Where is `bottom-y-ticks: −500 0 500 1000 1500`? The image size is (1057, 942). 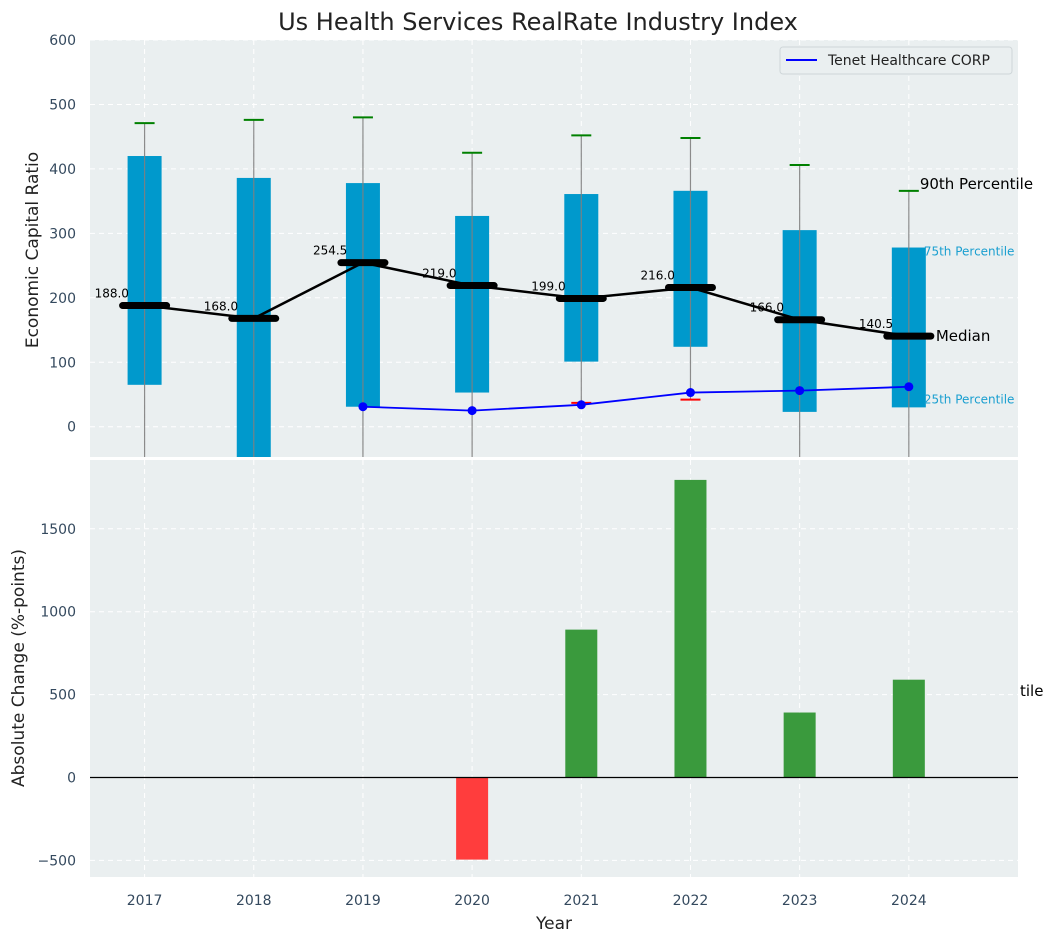
bottom-y-ticks: −500 0 500 1000 1500 is located at coordinates (57, 696).